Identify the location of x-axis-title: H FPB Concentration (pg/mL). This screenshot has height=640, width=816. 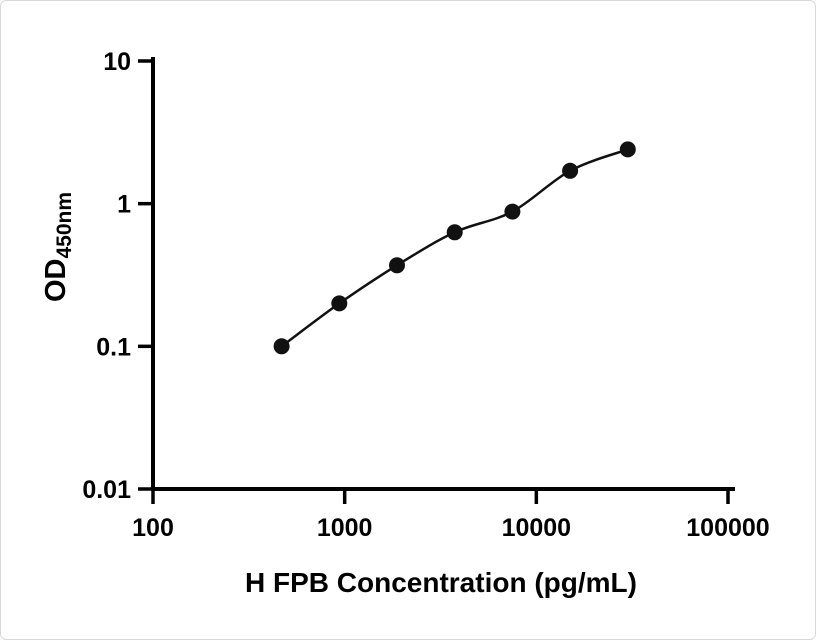
(441, 582).